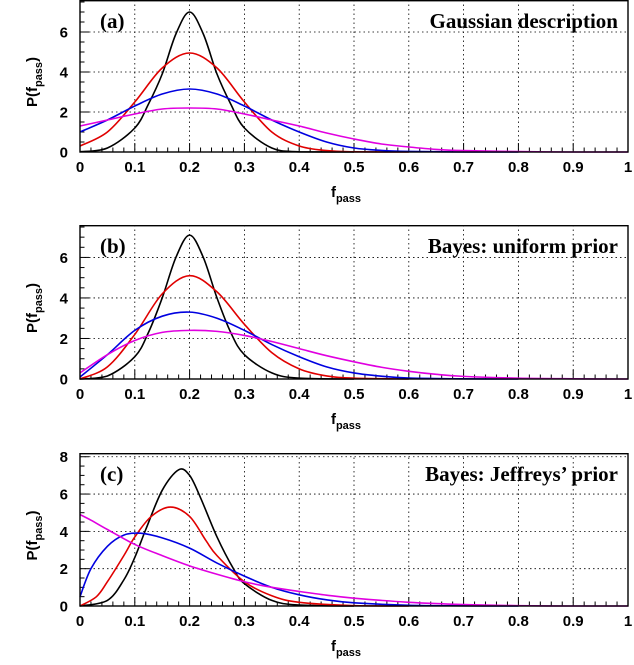 The image size is (634, 665). I want to click on panel-title: Gaussian description, so click(524, 21).